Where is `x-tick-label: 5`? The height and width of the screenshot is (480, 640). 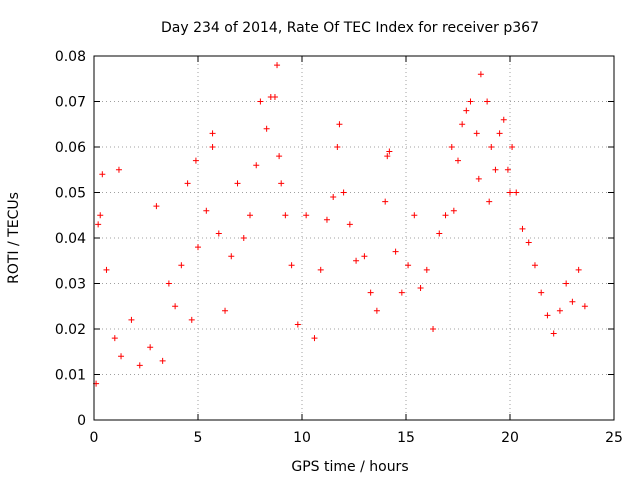
x-tick-label: 5 is located at coordinates (198, 438).